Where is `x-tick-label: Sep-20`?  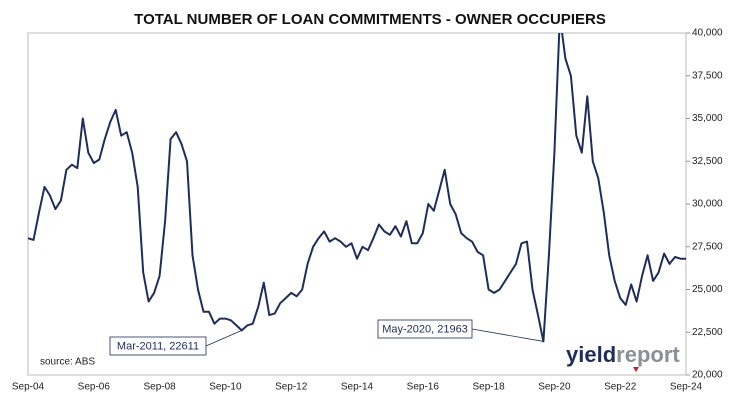 x-tick-label: Sep-20 is located at coordinates (554, 387).